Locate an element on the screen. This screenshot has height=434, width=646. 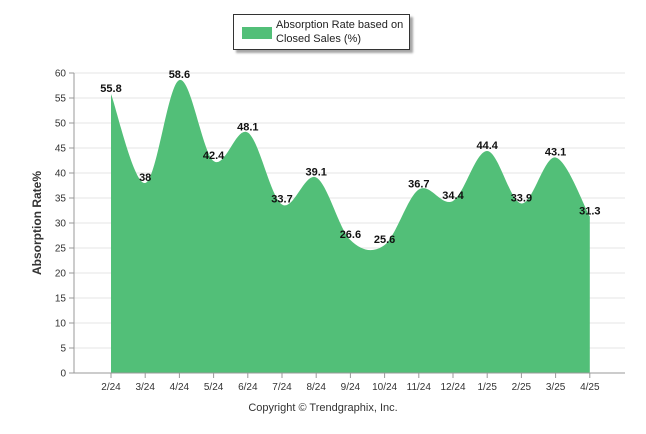
copyright-text: Copyright © Trendgraphix, Inc. is located at coordinates (323, 408).